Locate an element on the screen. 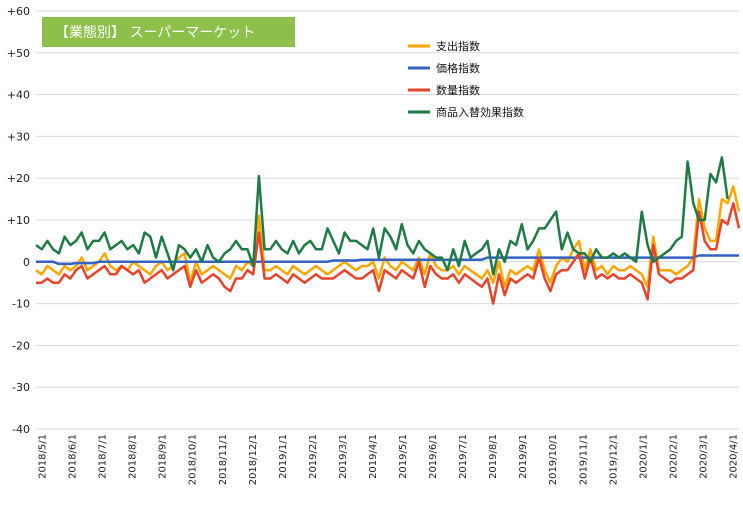 The image size is (743, 509). x-tick-label: 2020/2/1 is located at coordinates (673, 456).